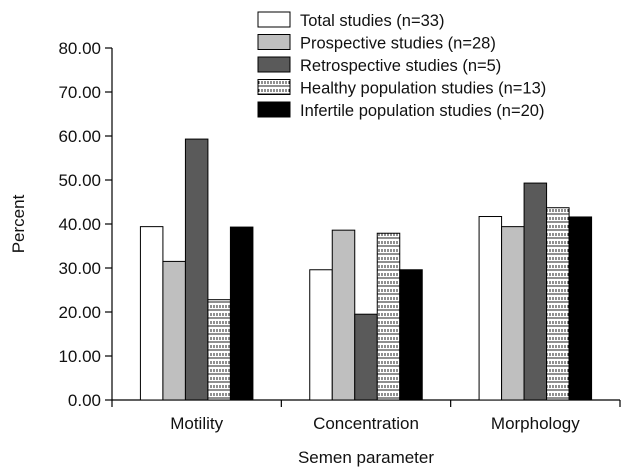 The width and height of the screenshot is (623, 469). What do you see at coordinates (79, 92) in the screenshot?
I see `y-tick-label: 70.00` at bounding box center [79, 92].